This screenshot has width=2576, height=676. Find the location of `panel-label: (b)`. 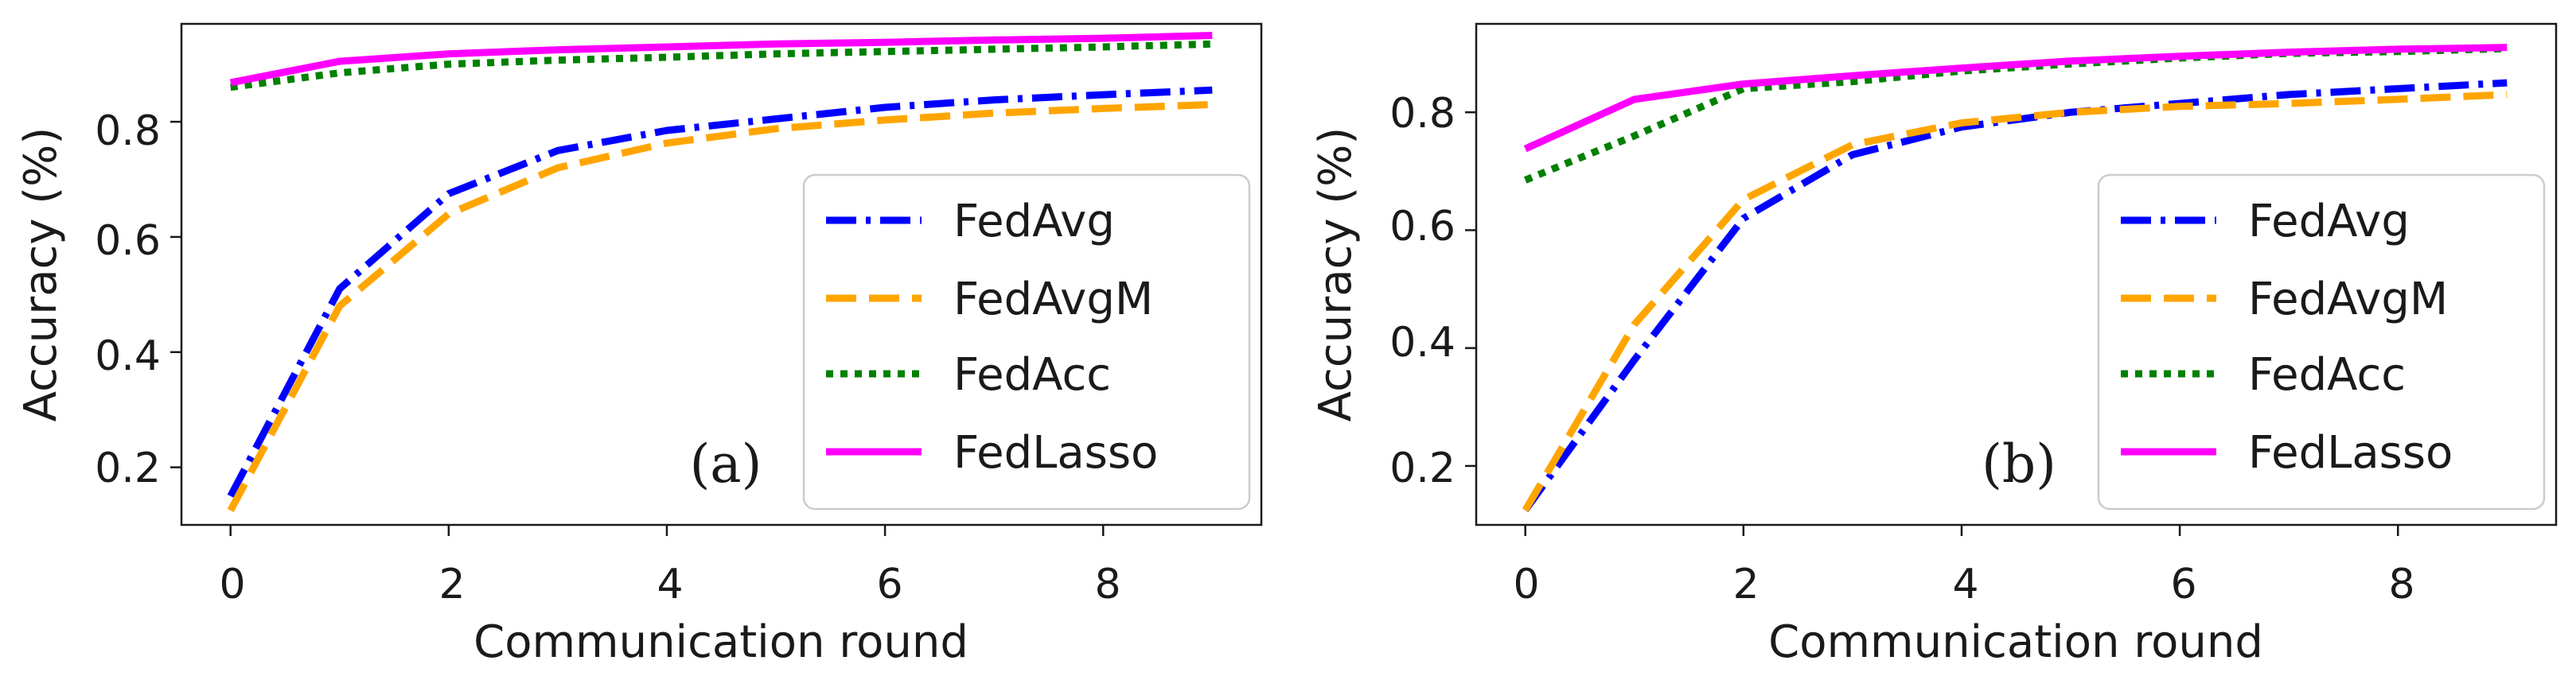

panel-label: (b) is located at coordinates (2019, 464).